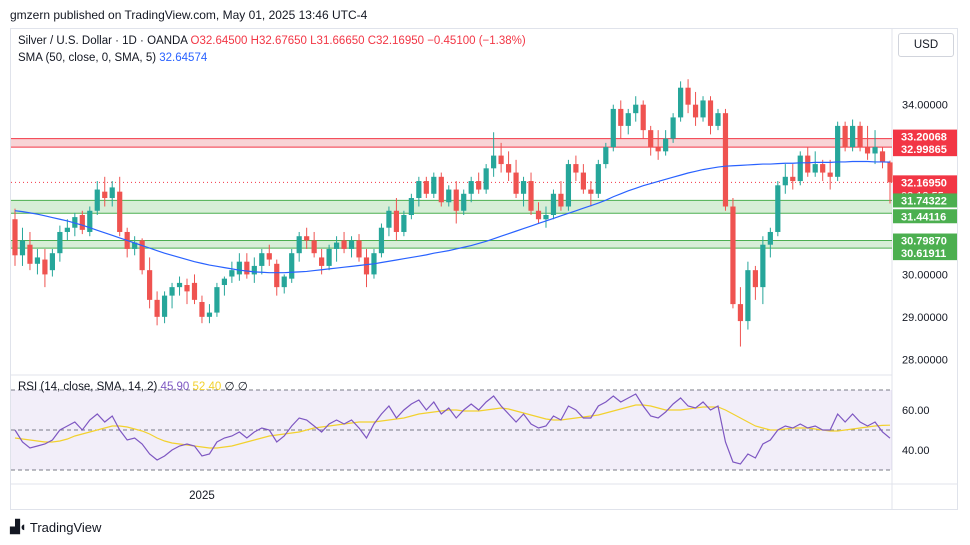 The image size is (970, 545). Describe the element at coordinates (451, 143) in the screenshot. I see `zone-resistance` at that location.